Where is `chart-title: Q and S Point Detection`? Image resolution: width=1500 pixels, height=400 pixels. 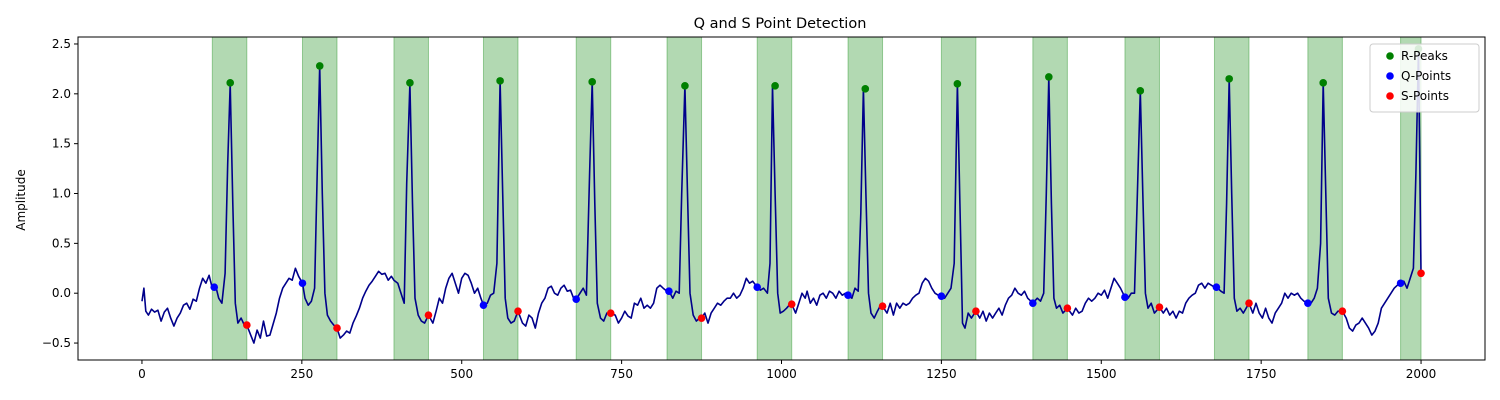 chart-title: Q and S Point Detection is located at coordinates (780, 24).